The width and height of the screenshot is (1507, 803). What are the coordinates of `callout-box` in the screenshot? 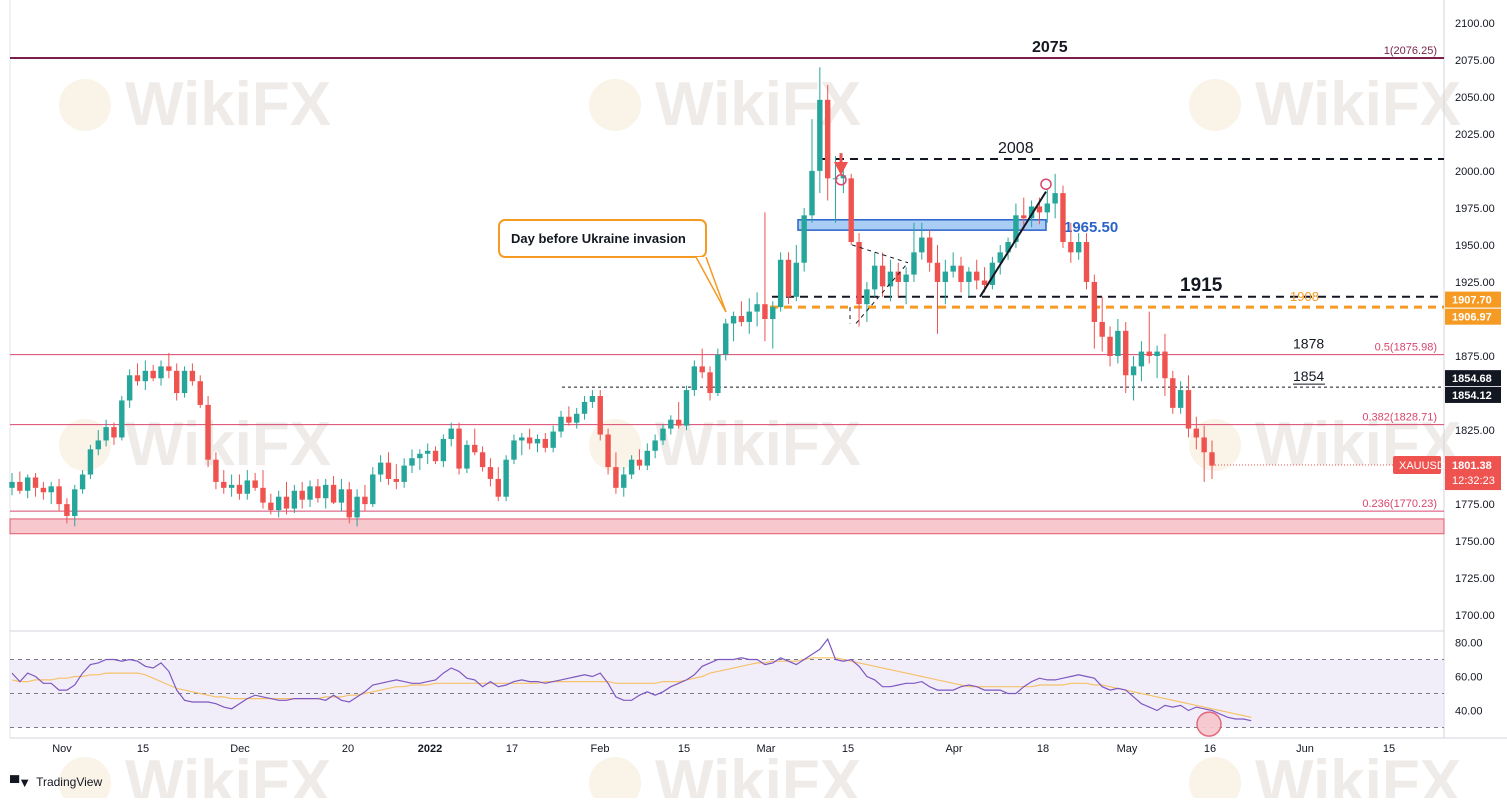 It's located at (602, 238).